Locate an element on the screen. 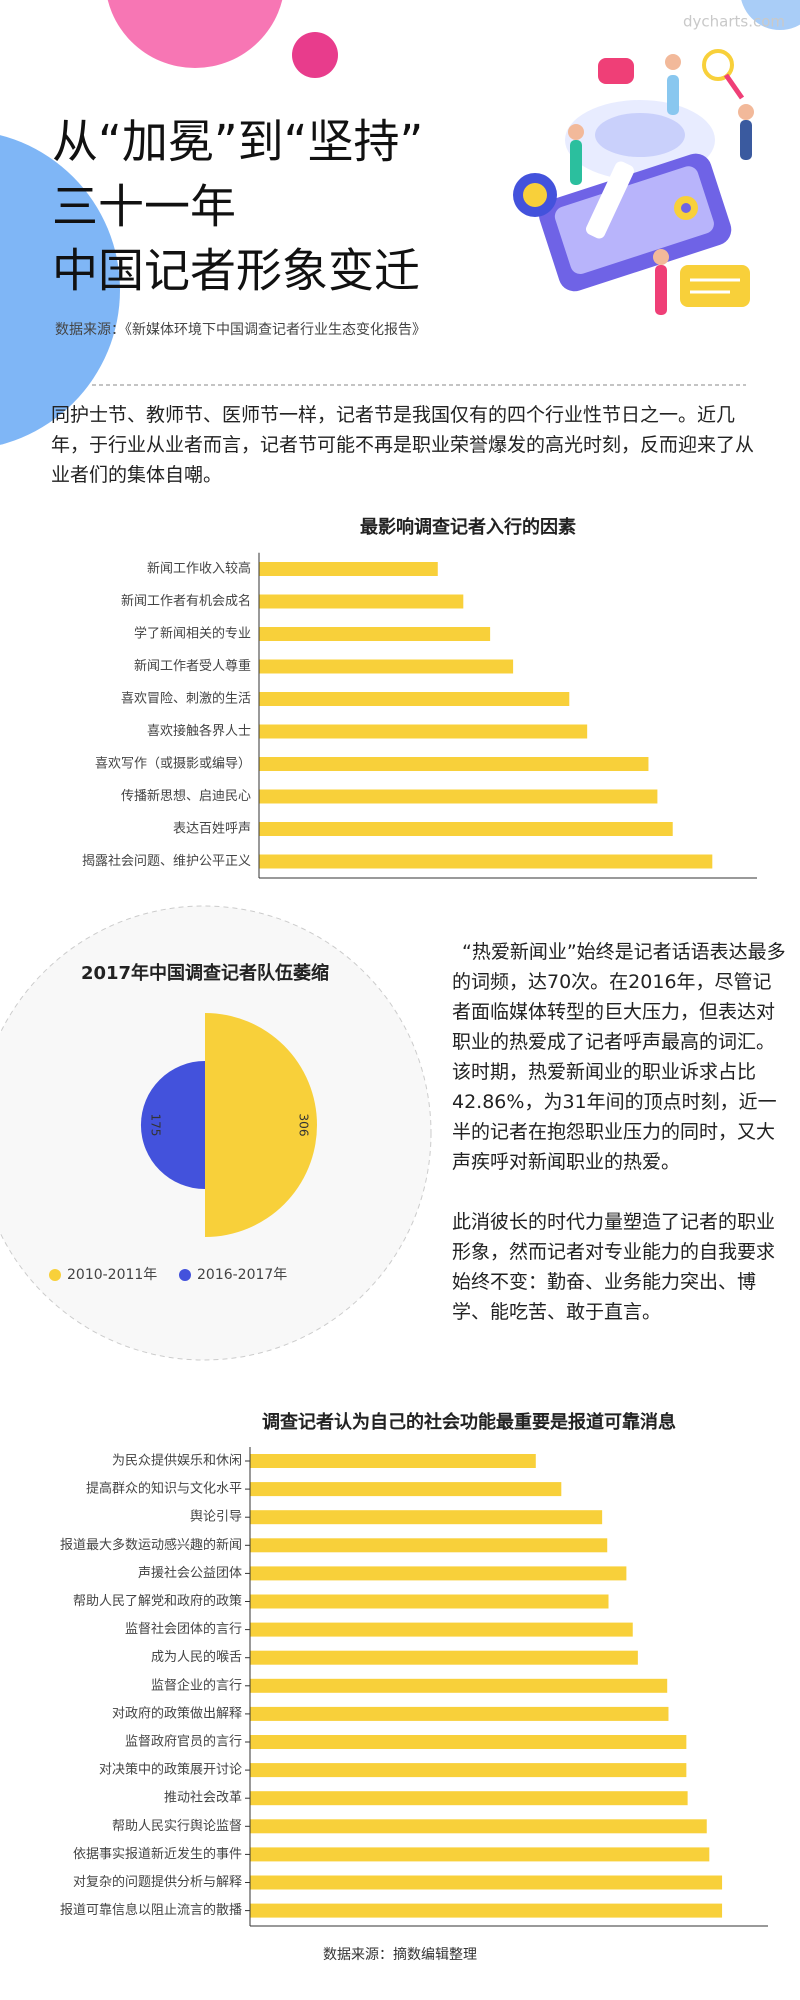 The width and height of the screenshot is (800, 2000). y-tick-label: 对决策中的政策展开讨论 is located at coordinates (170, 1770).